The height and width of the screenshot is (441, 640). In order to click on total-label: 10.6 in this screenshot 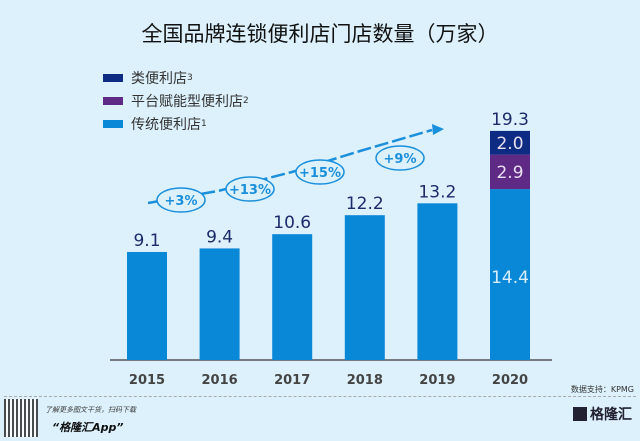, I will do `click(292, 223)`.